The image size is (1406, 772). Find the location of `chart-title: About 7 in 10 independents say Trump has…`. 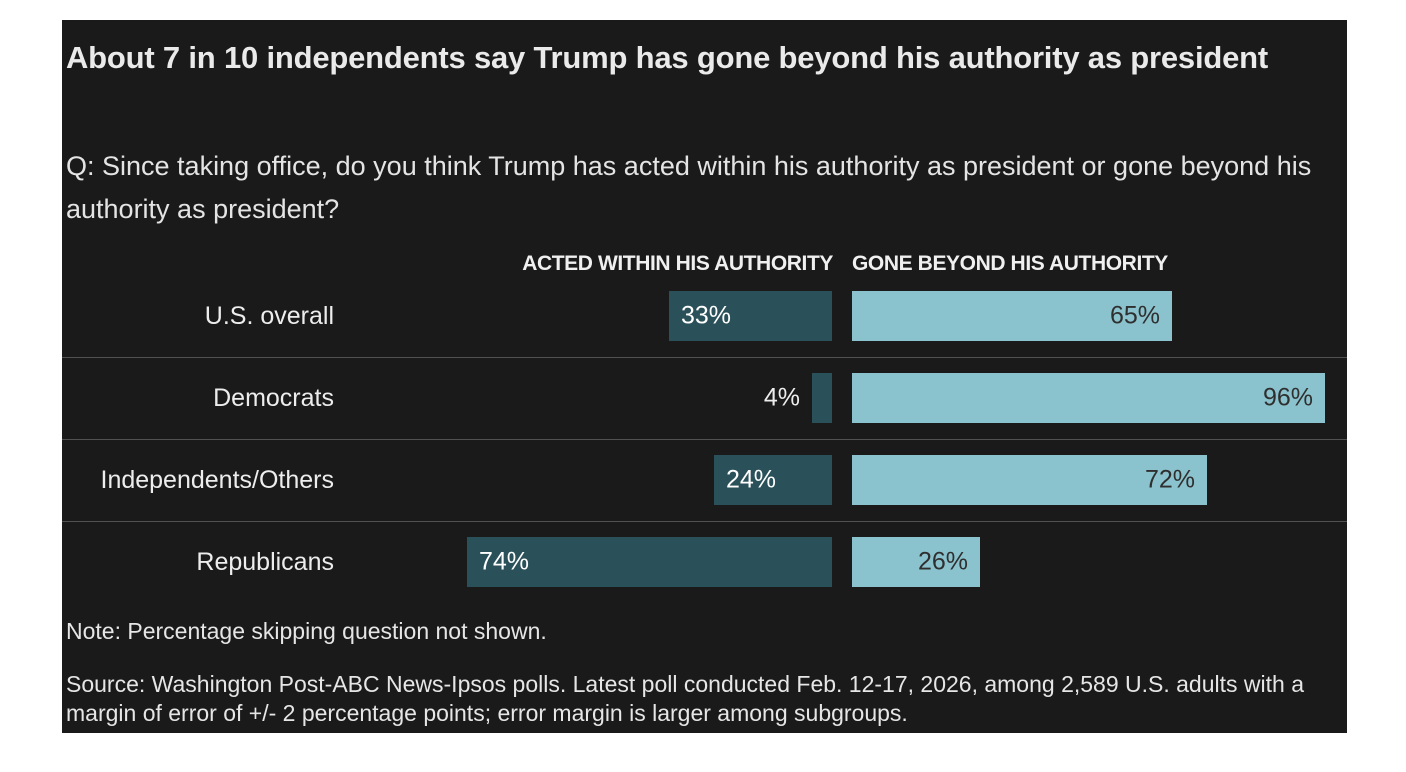

chart-title: About 7 in 10 independents say Trump has… is located at coordinates (667, 57).